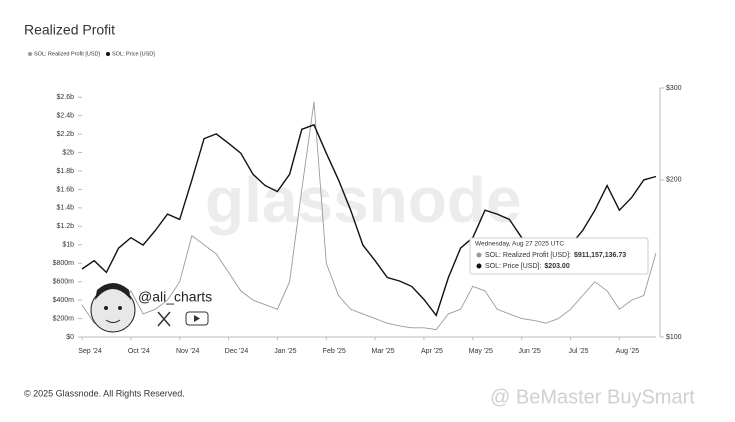 Image resolution: width=735 pixels, height=422 pixels. Describe the element at coordinates (67, 54) in the screenshot. I see `legend-label: SOL: Realized Profit [USD]` at that location.